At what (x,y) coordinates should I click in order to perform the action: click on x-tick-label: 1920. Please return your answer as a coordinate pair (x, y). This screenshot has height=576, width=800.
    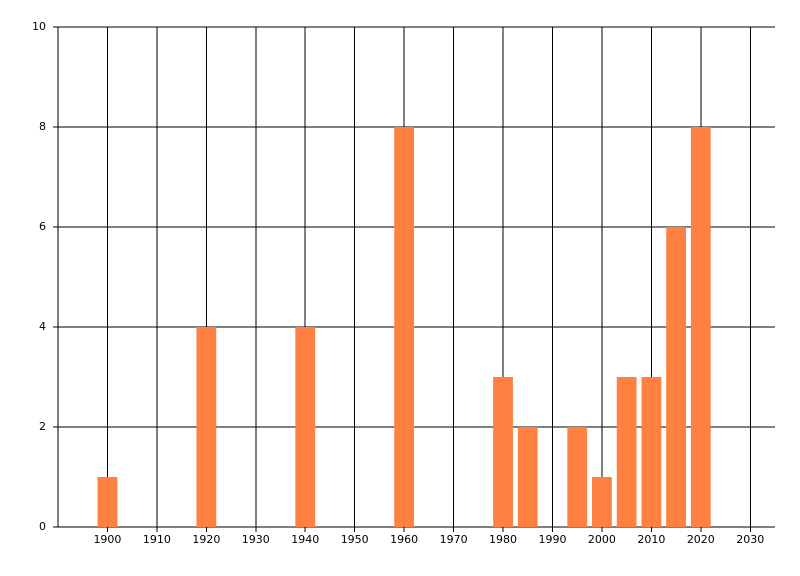
    Looking at the image, I should click on (206, 539).